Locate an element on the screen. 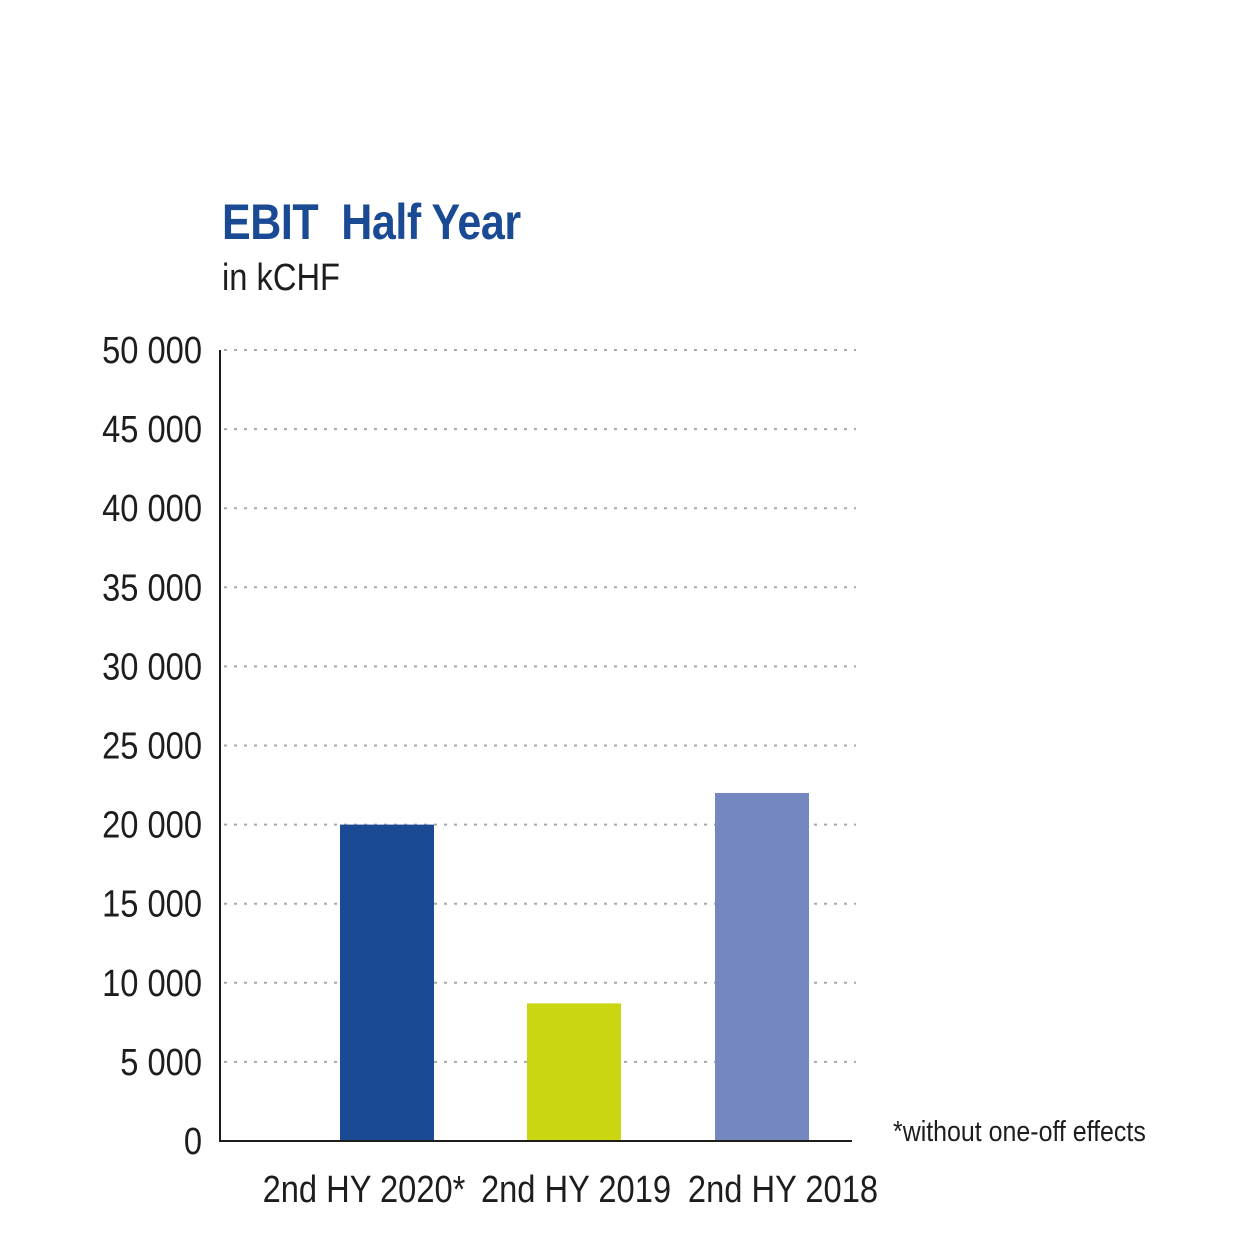  x-category-label: 2nd HY 2018 is located at coordinates (783, 1189).